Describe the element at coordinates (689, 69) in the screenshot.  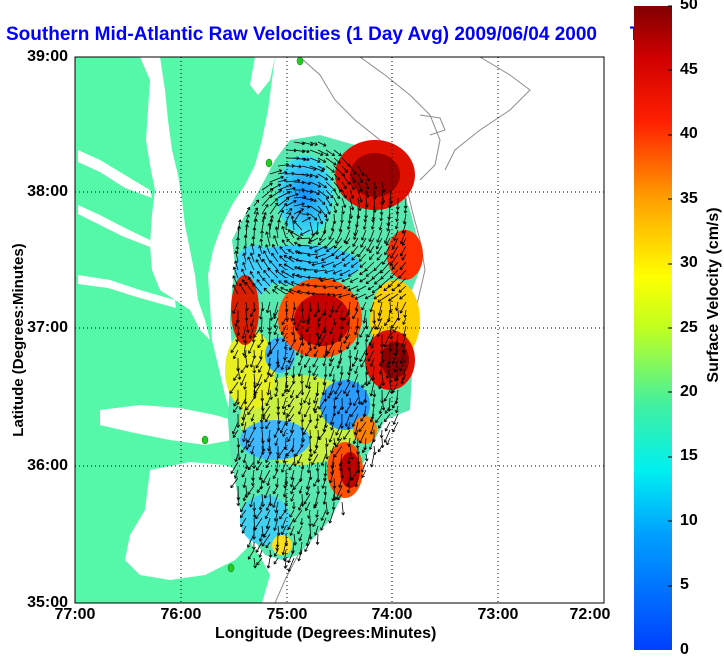
I see `colorbar-tick-label: 45` at that location.